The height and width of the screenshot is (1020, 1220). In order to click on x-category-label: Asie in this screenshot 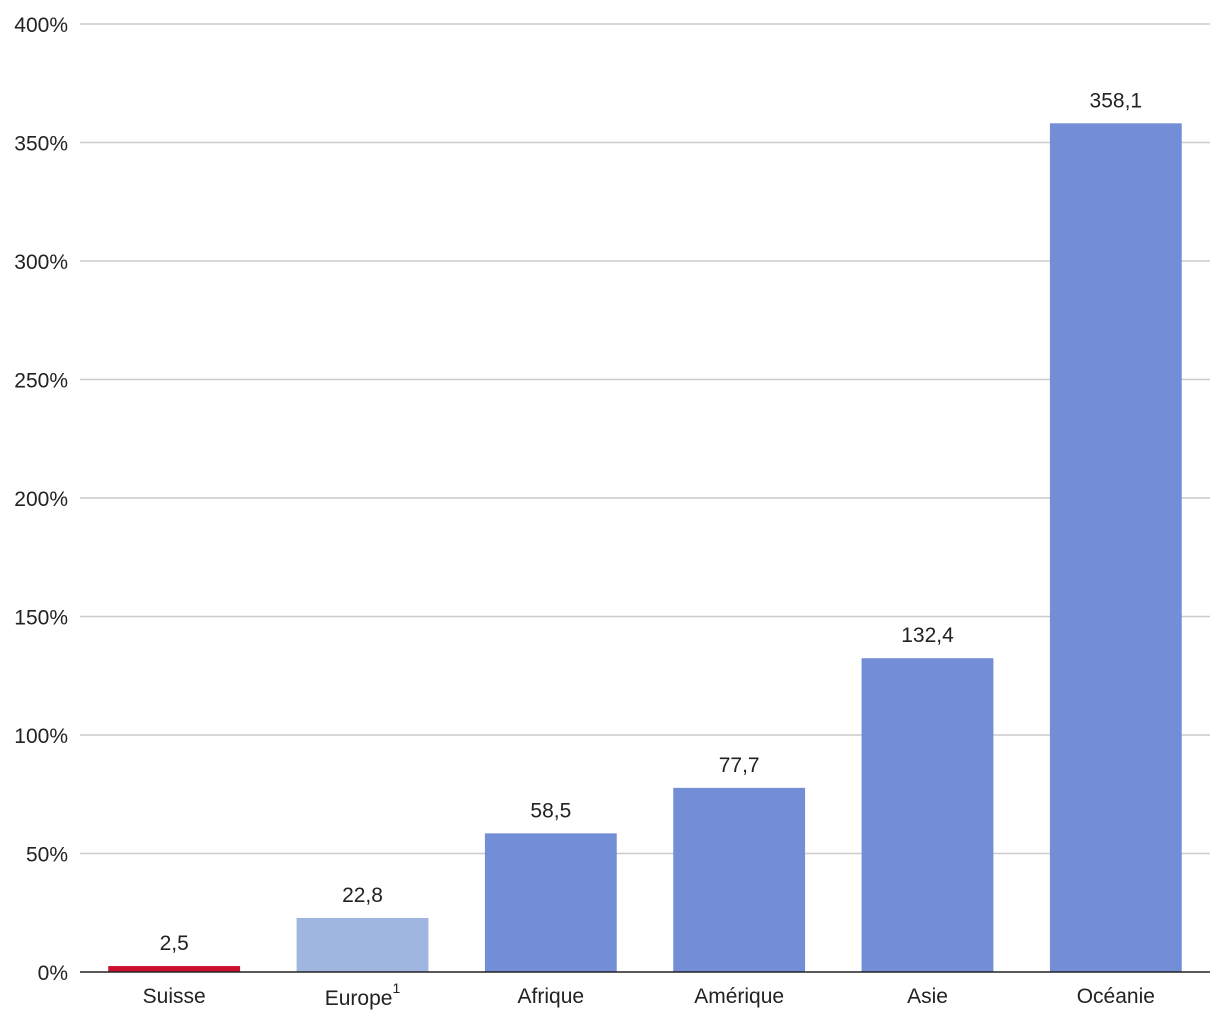, I will do `click(927, 996)`.